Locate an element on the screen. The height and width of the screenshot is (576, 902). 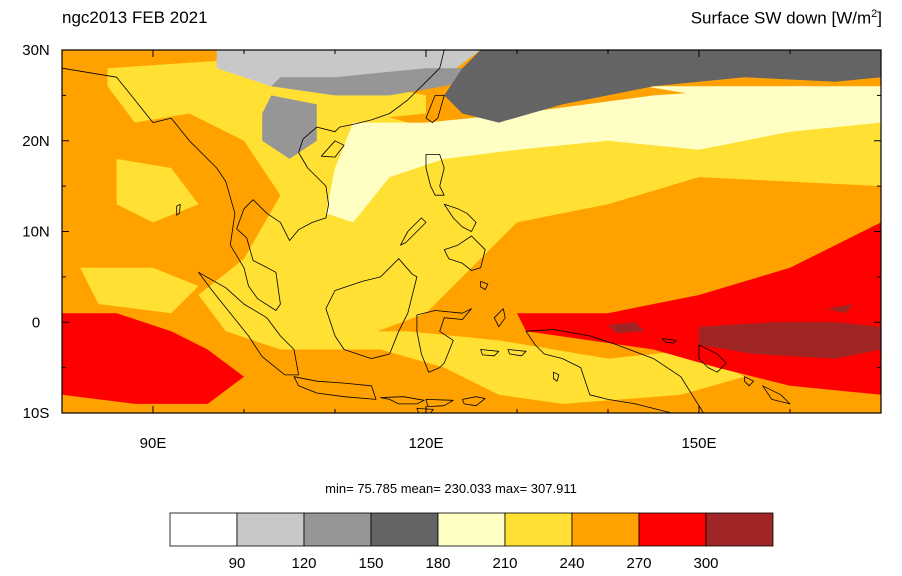
unit-exponent: 2 is located at coordinates (874, 14).